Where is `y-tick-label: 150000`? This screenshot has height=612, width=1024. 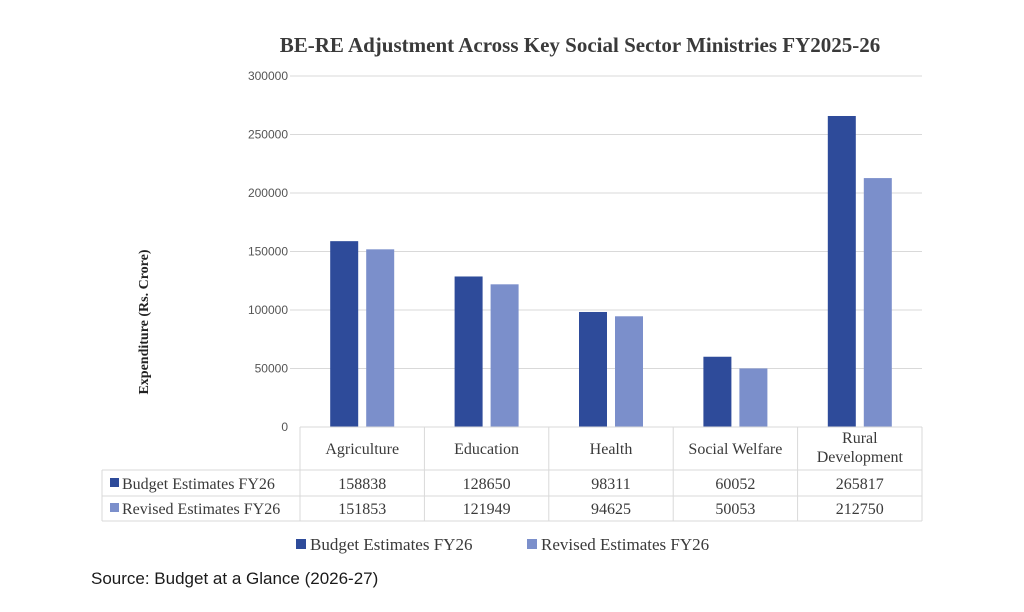 y-tick-label: 150000 is located at coordinates (268, 252).